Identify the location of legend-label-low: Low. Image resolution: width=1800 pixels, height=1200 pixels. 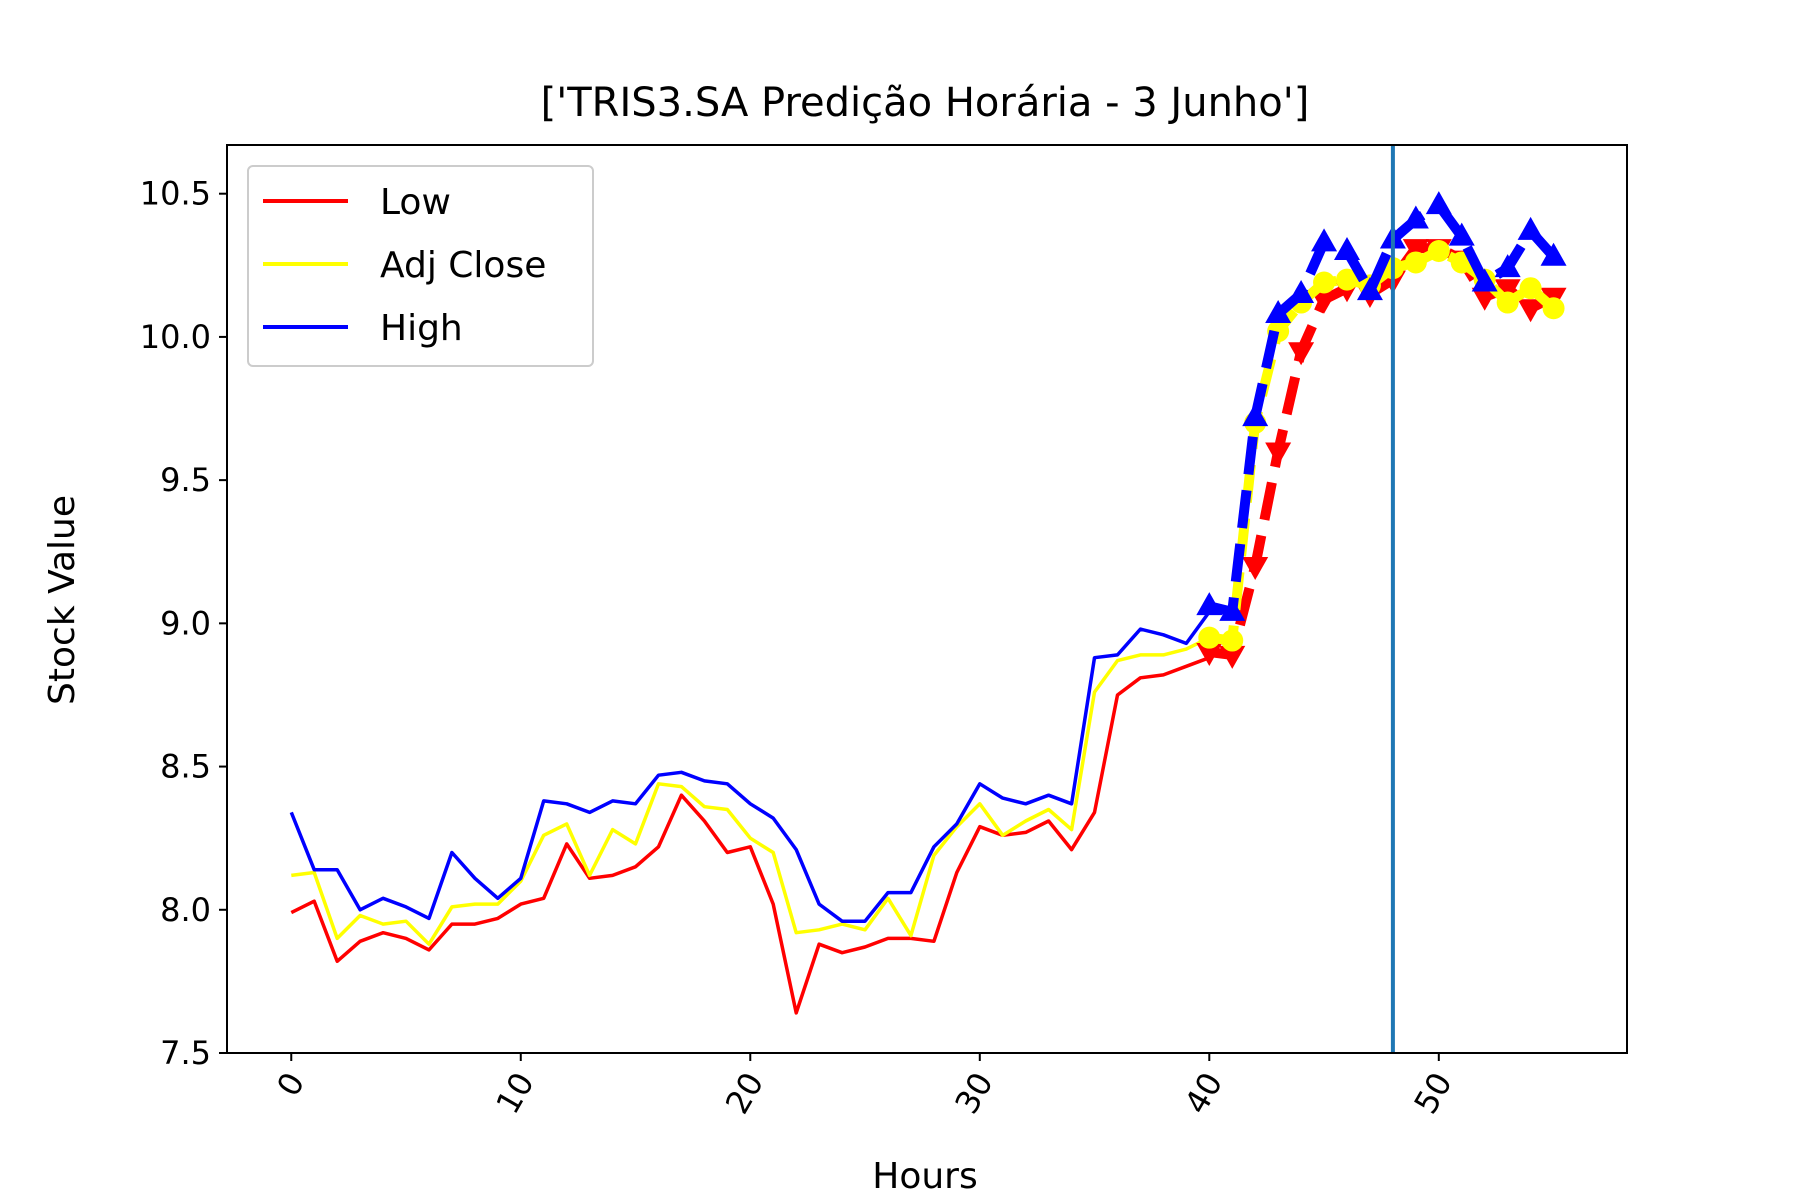
(415, 202).